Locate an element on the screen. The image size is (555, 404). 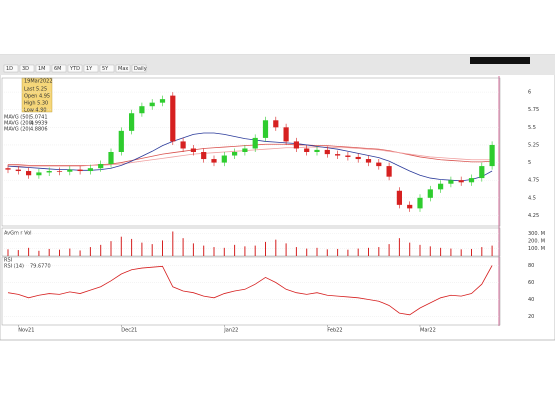
overlay-label: MAVG (20) is located at coordinates (17, 130).